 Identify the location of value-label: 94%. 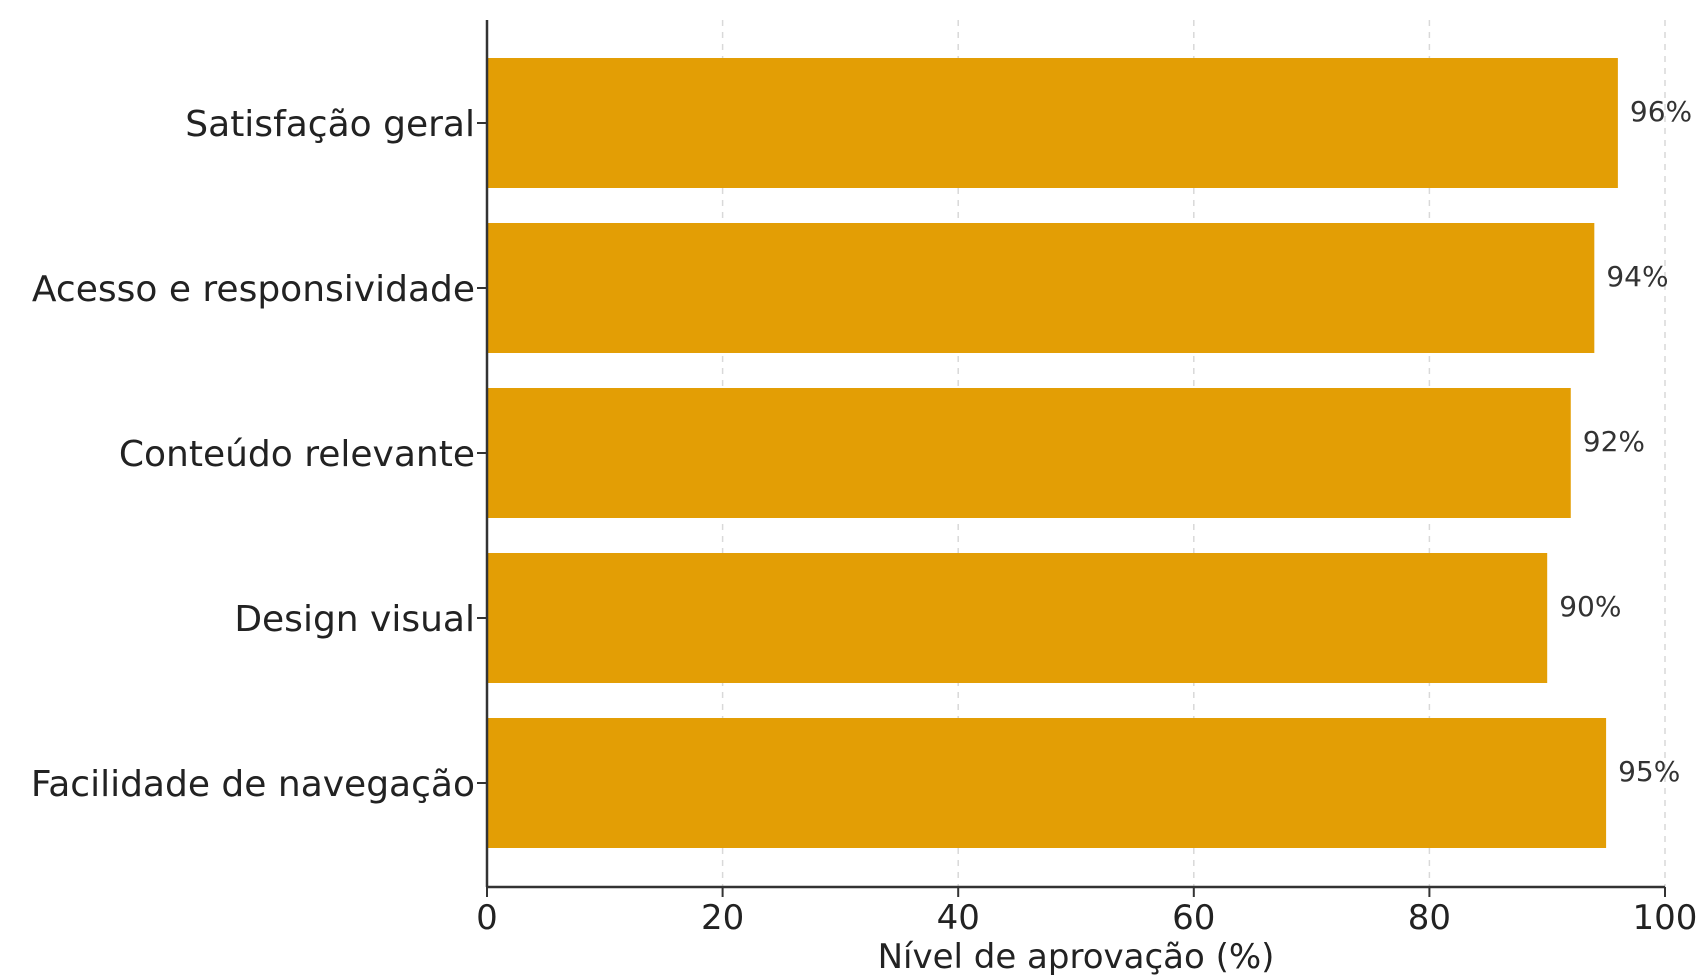
(1637, 276).